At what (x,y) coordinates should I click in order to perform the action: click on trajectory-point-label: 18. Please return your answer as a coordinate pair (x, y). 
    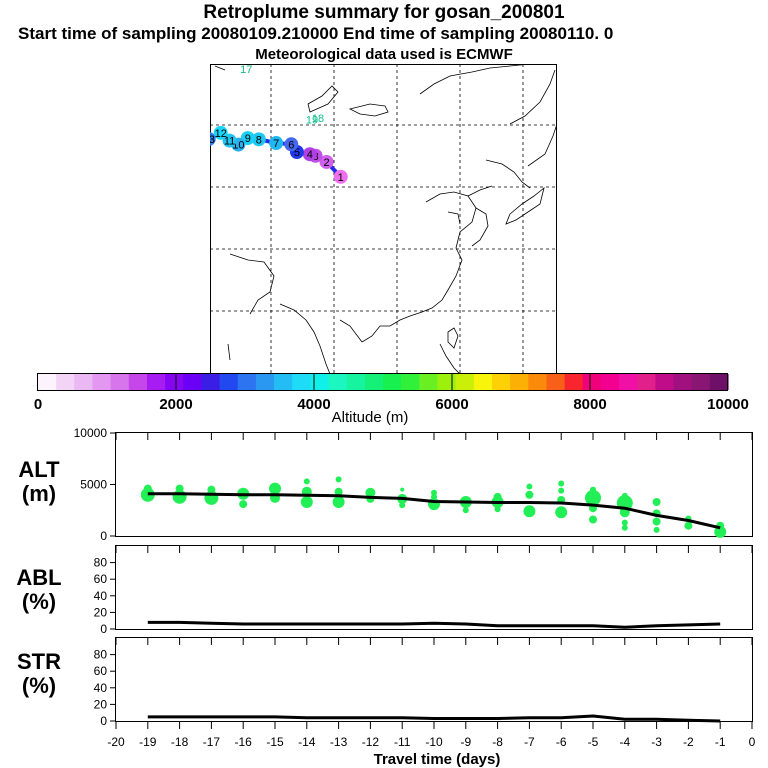
    Looking at the image, I should click on (318, 119).